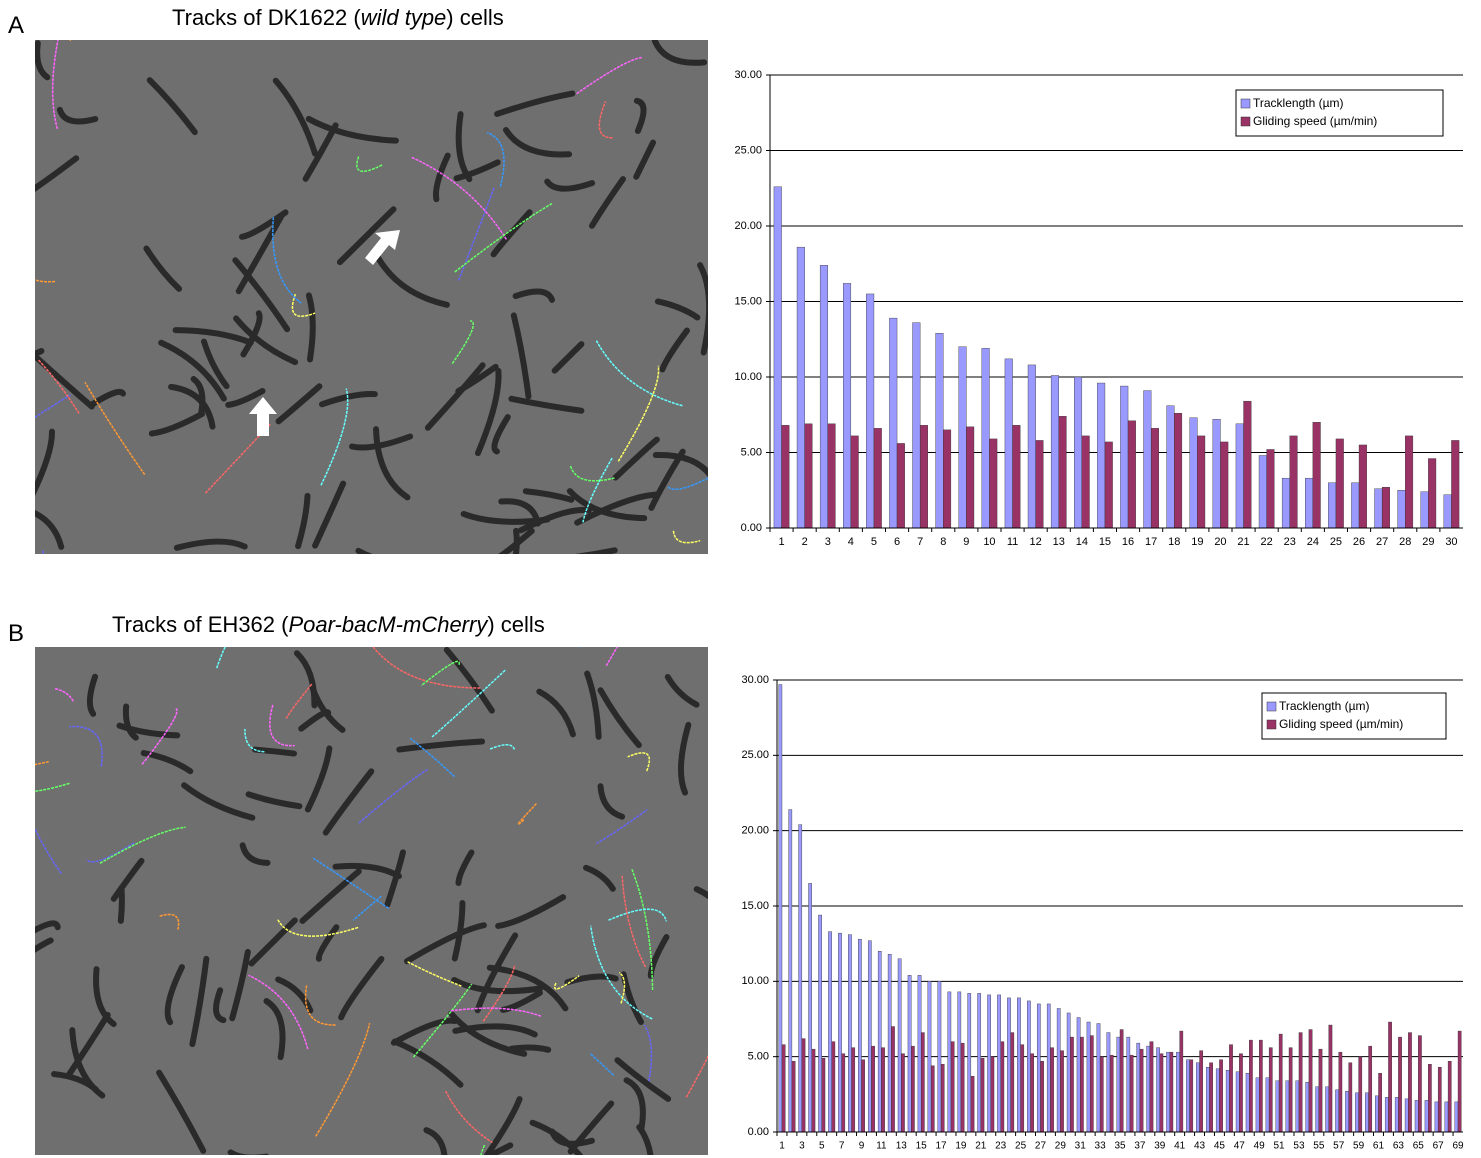 Image resolution: width=1481 pixels, height=1158 pixels. Describe the element at coordinates (1419, 1146) in the screenshot. I see `x-tick-label: 65` at that location.